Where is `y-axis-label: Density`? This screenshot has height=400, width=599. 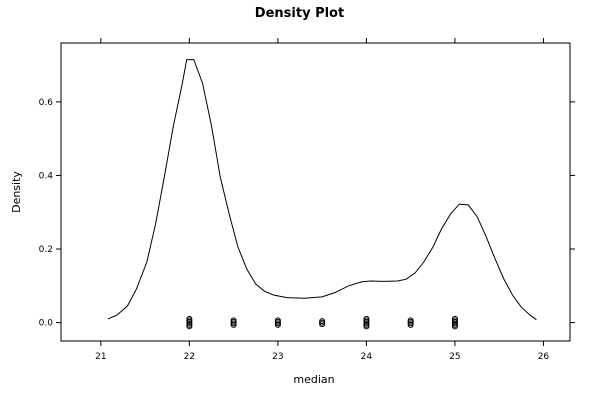
y-axis-label: Density is located at coordinates (16, 192).